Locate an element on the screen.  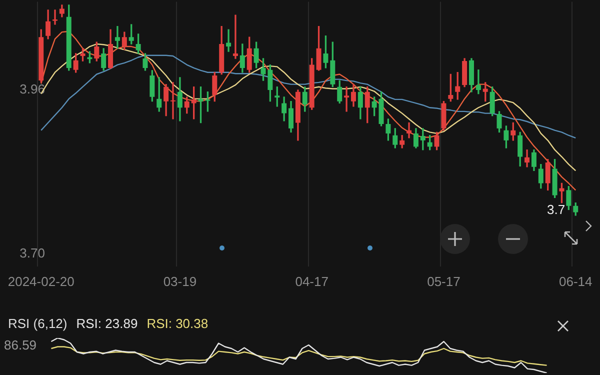
x-tick-label: 05-17 is located at coordinates (443, 281).